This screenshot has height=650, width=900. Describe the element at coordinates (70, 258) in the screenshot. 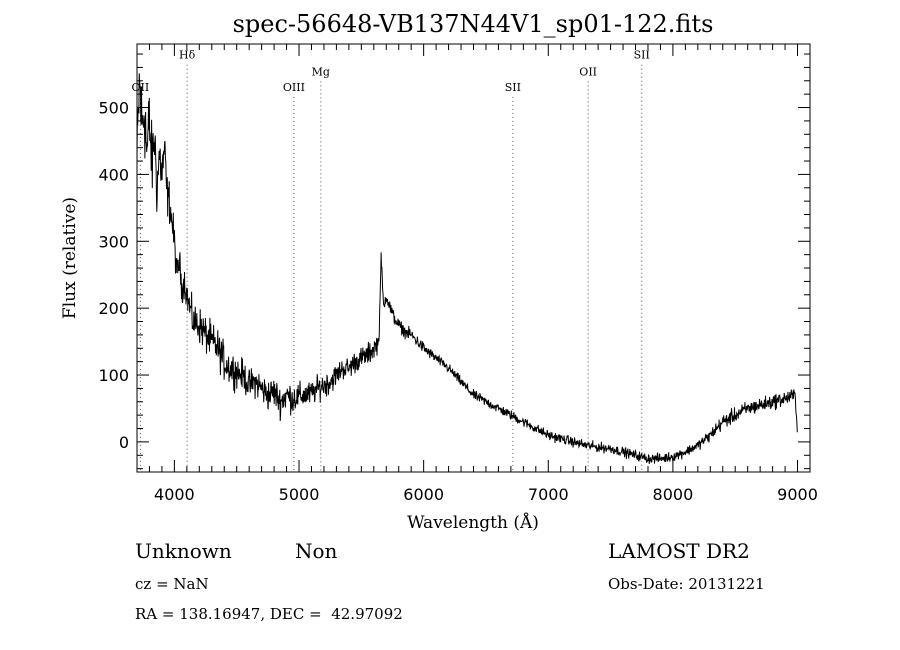

I see `y-axis-label: Flux (relative)` at that location.